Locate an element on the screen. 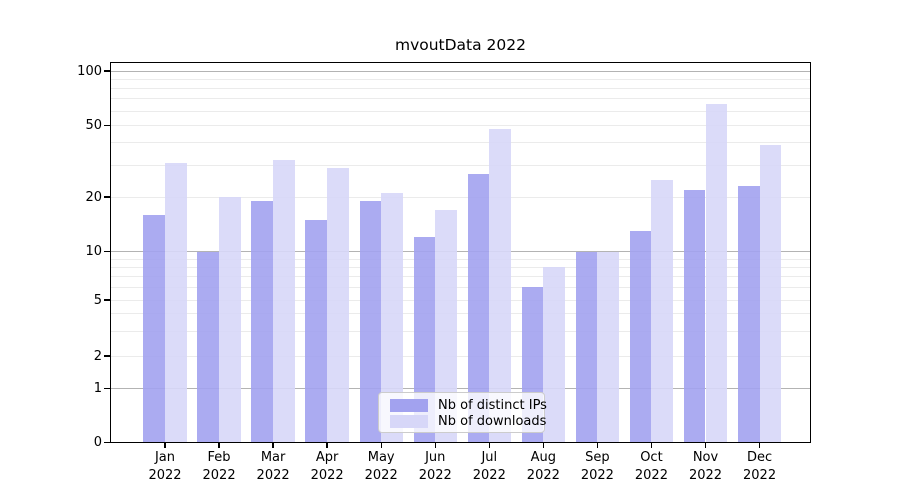  bar-jul-distinct-ips is located at coordinates (478, 308).